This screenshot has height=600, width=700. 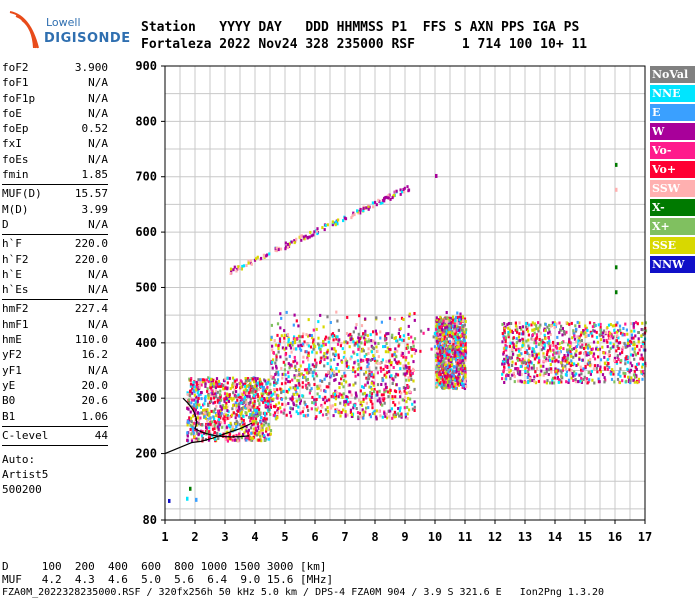 What do you see at coordinates (9, 416) in the screenshot?
I see `param-name: B1` at bounding box center [9, 416].